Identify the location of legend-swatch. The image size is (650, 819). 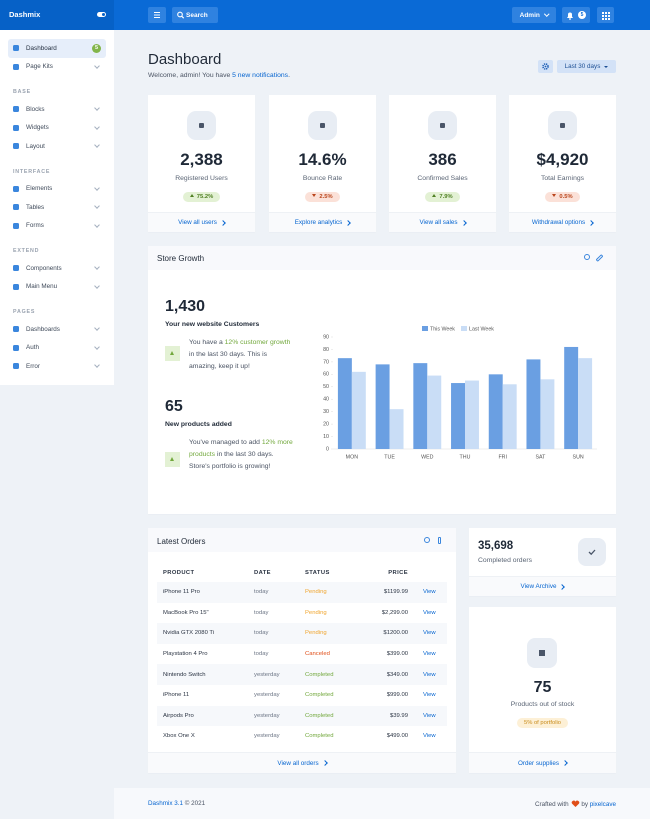
(425, 328).